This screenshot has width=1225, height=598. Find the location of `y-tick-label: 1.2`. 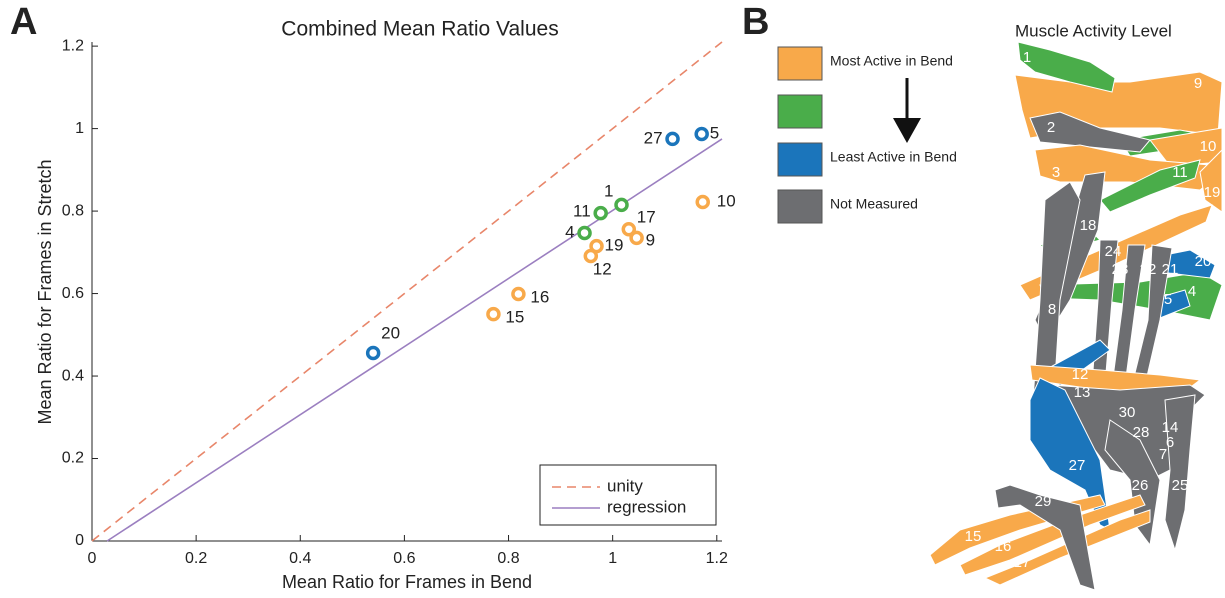

y-tick-label: 1.2 is located at coordinates (73, 45).